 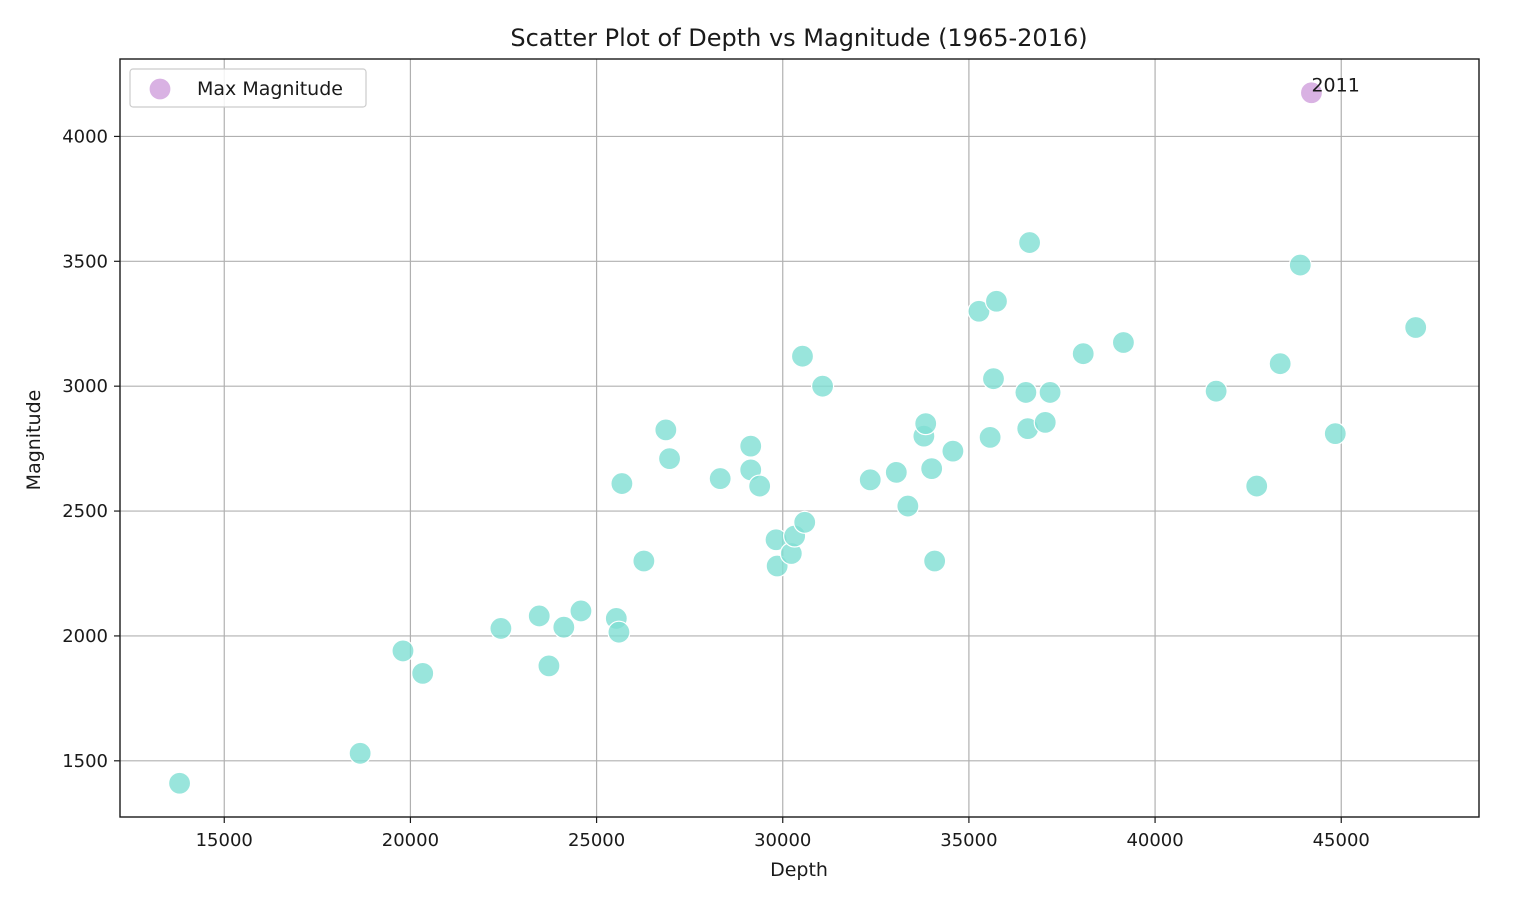 I want to click on x-tick-label: 30000, so click(x=782, y=840).